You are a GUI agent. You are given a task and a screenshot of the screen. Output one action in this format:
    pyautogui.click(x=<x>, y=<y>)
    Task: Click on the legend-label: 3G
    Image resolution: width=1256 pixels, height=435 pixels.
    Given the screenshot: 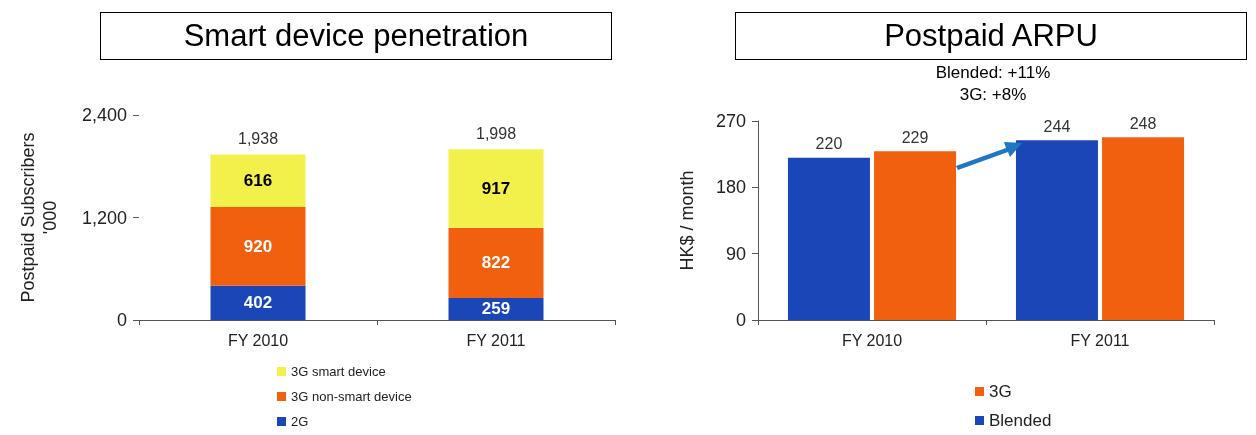 What is the action you would take?
    pyautogui.click(x=1000, y=391)
    